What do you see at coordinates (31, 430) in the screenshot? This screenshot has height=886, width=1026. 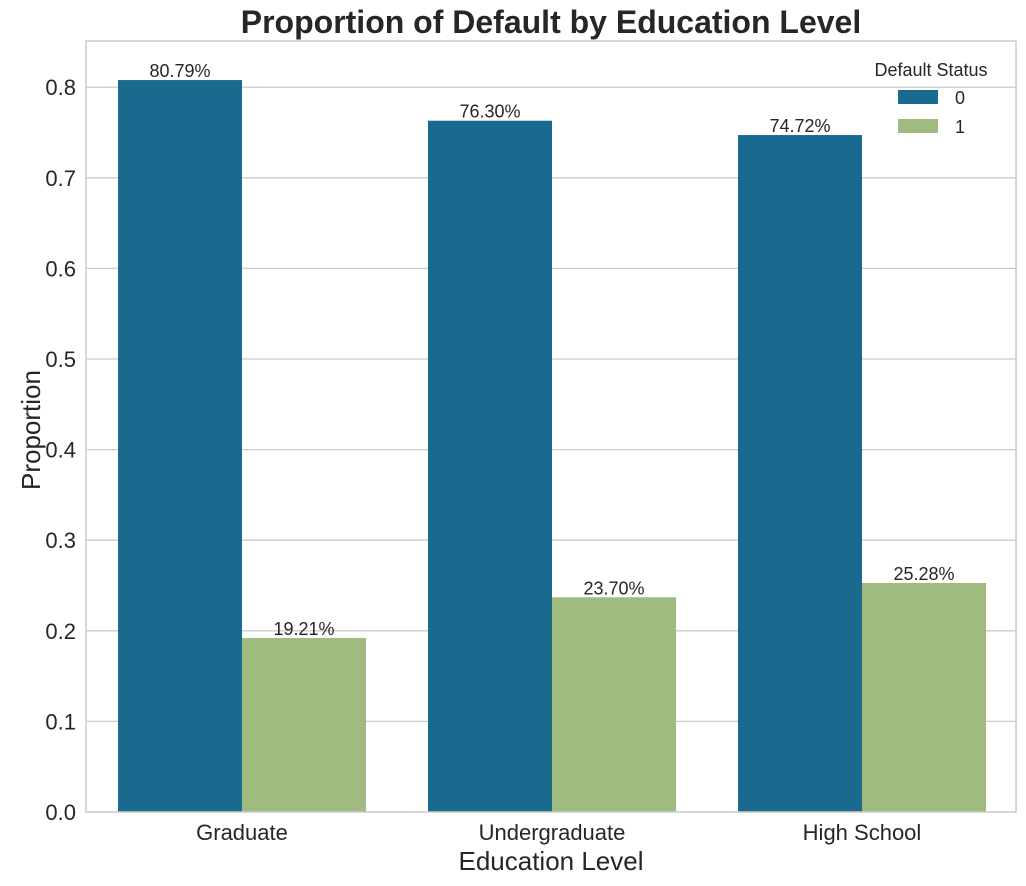 I see `y-axis-label: Proportion` at bounding box center [31, 430].